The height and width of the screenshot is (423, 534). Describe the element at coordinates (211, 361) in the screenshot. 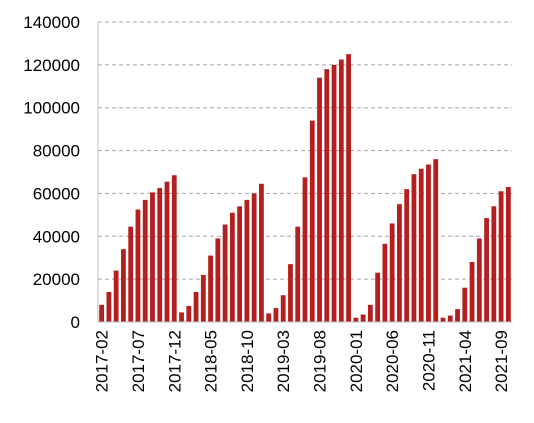

I see `x-tick-label: 2018-05` at that location.